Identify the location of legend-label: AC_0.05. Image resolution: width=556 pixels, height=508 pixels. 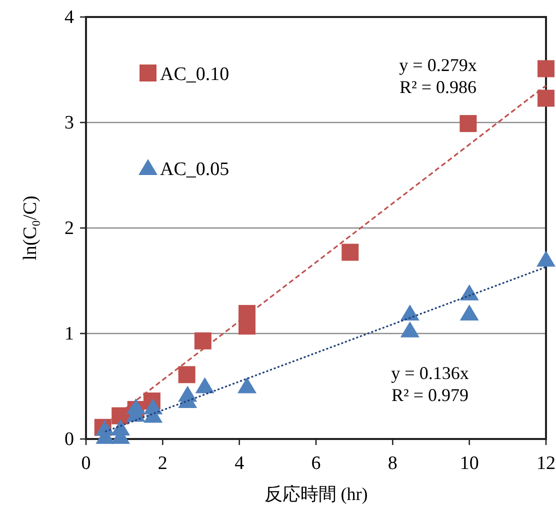
(195, 169).